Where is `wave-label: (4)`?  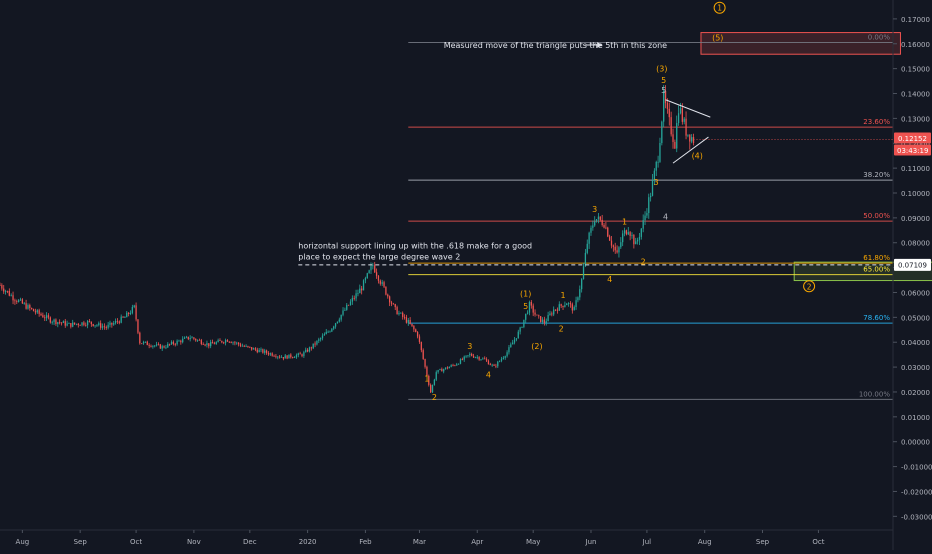
wave-label: (4) is located at coordinates (697, 156).